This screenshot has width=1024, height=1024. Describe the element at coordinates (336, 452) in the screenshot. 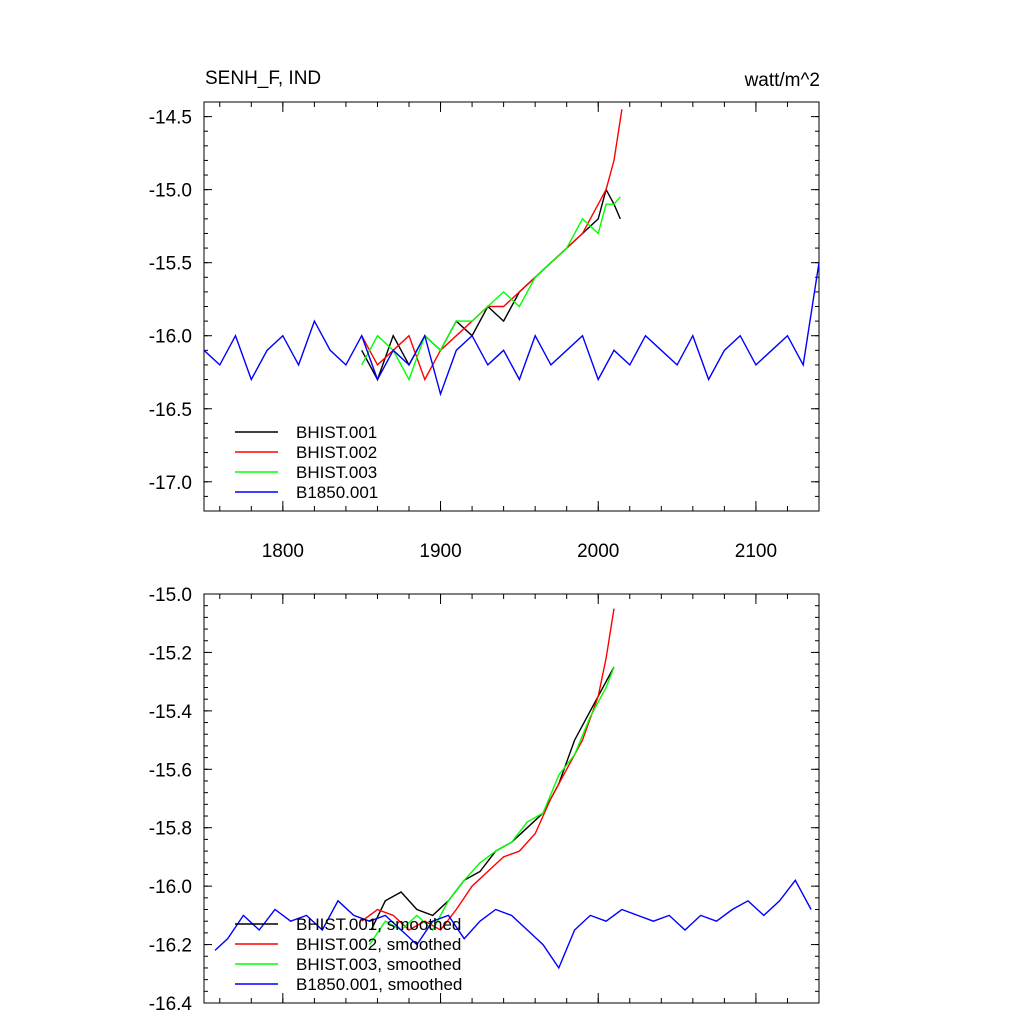

I see `legend-label: BHIST.002` at that location.